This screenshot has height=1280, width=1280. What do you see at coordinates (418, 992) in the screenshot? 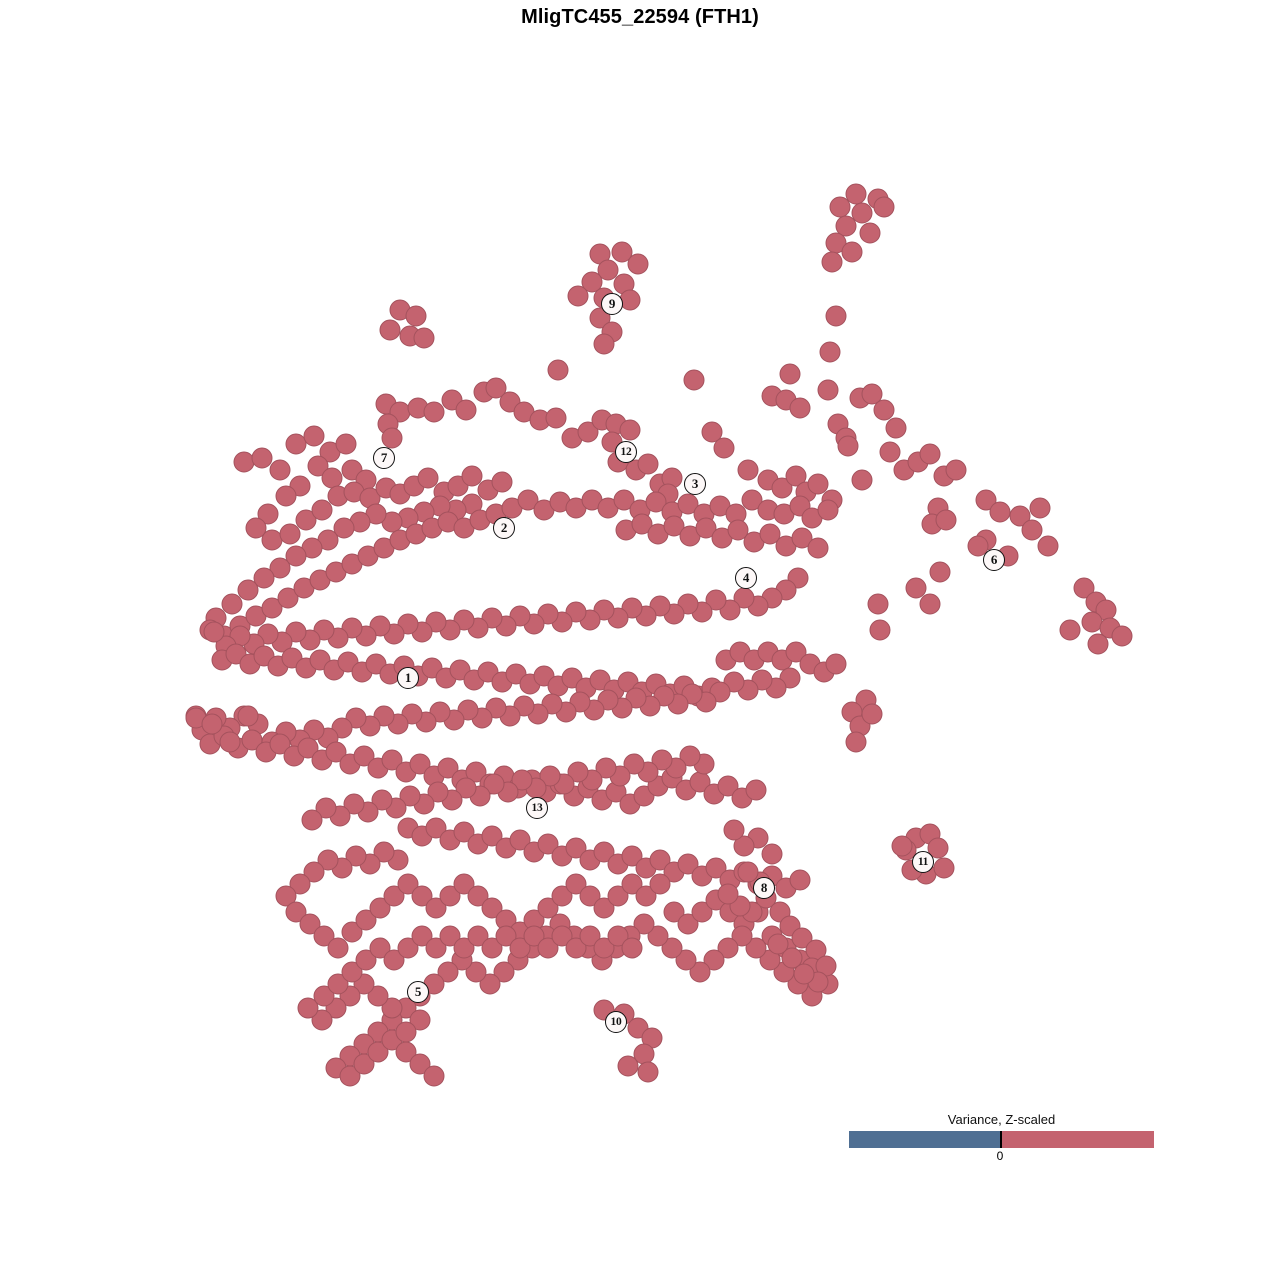
I see `cluster-label-5: 5` at bounding box center [418, 992].